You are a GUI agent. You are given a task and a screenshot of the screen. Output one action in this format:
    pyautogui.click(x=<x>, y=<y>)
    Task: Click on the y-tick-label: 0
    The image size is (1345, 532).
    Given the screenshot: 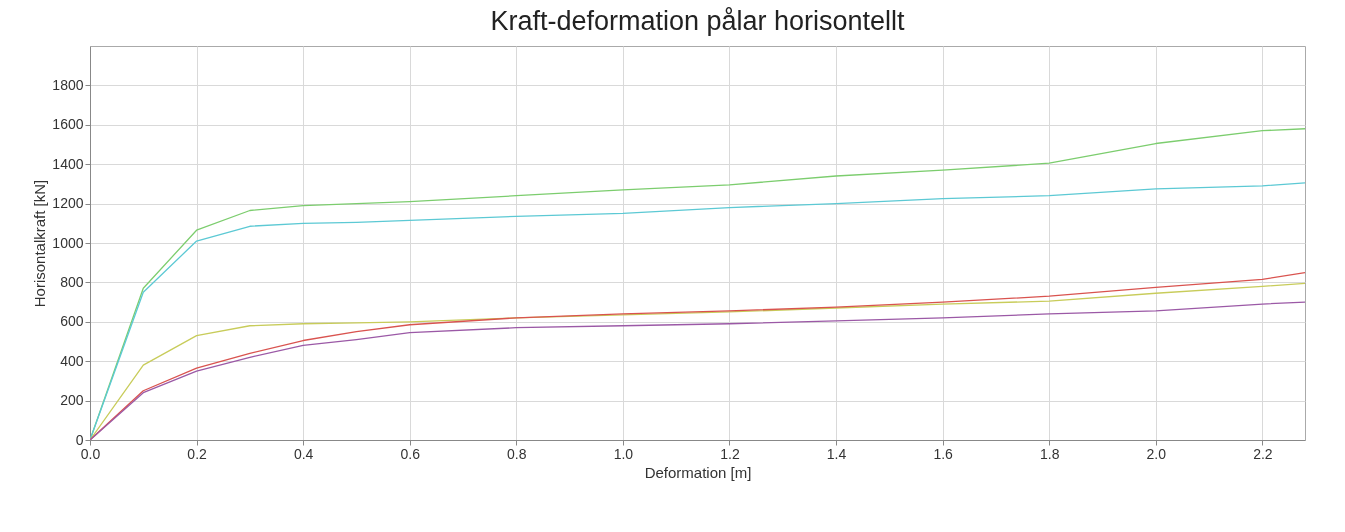 What is the action you would take?
    pyautogui.click(x=79, y=439)
    